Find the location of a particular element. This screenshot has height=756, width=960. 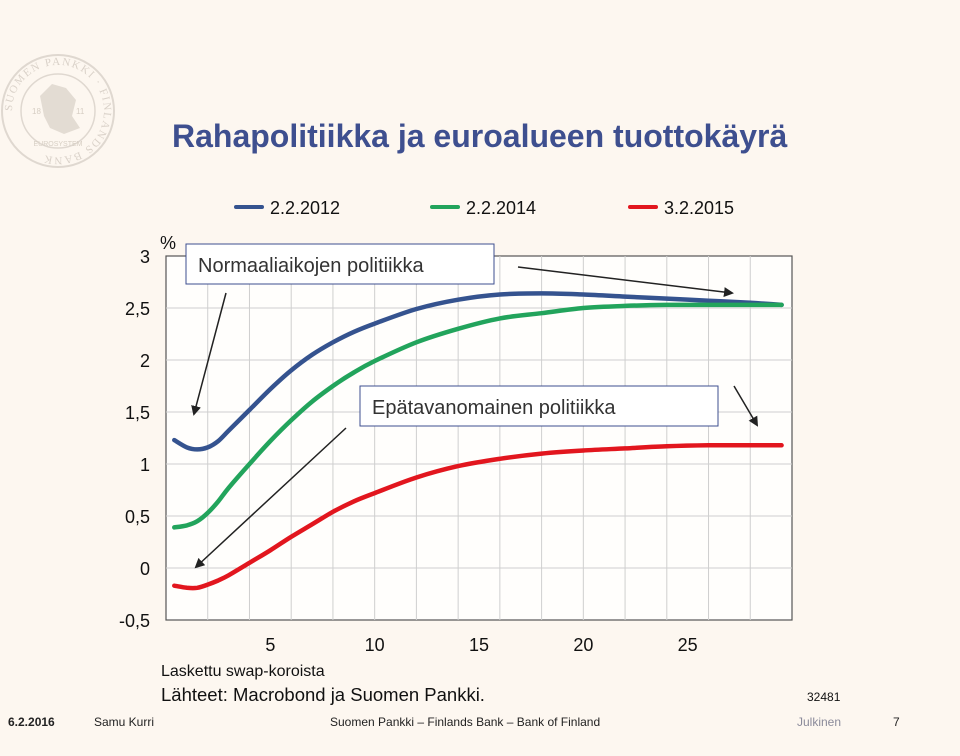

chart-code: 32481 is located at coordinates (824, 697).